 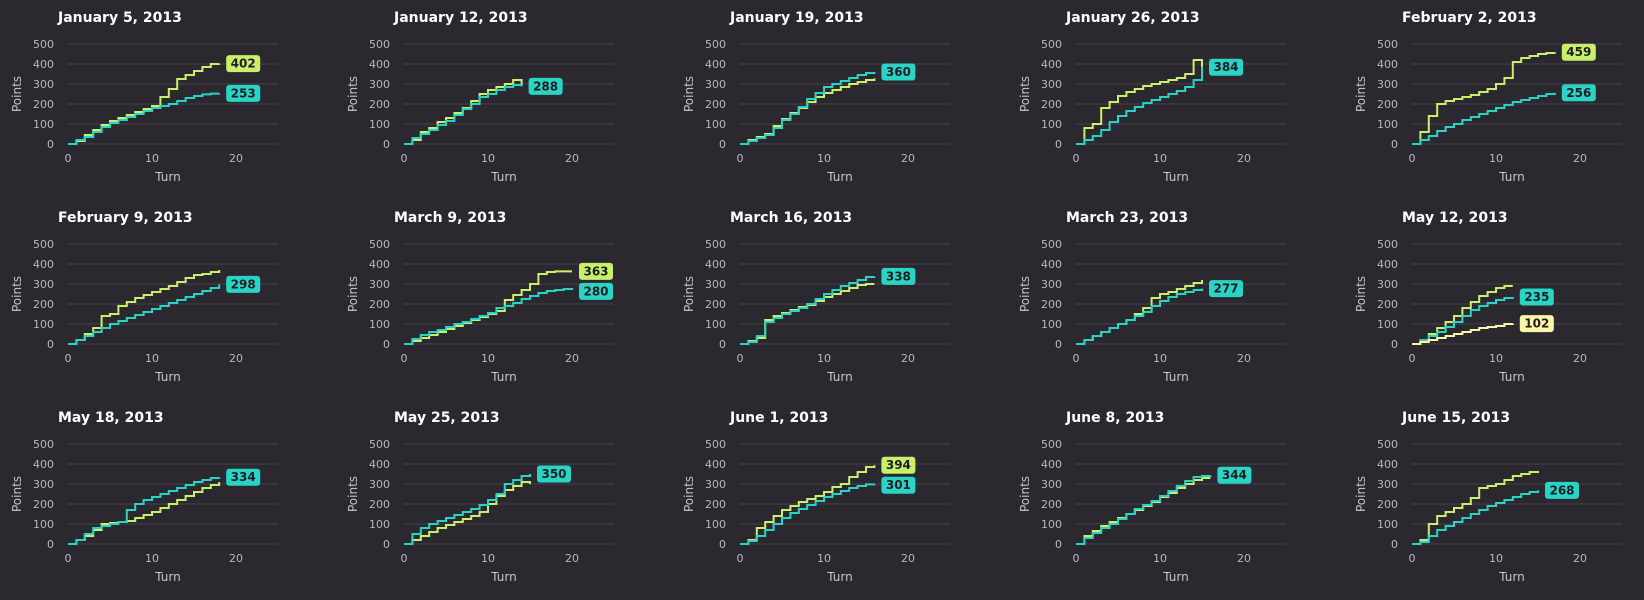 What do you see at coordinates (111, 418) in the screenshot?
I see `chart-title: May 18, 2013` at bounding box center [111, 418].